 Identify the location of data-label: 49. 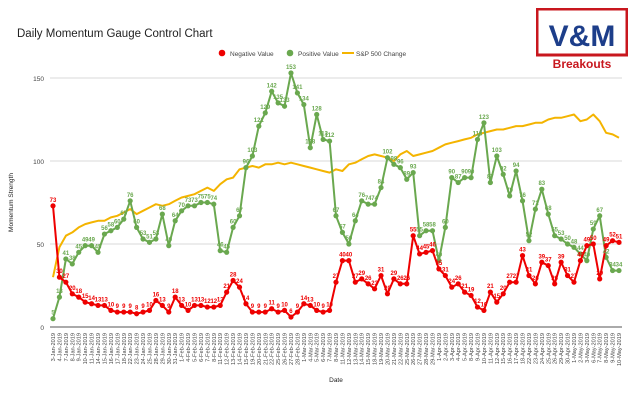
(586, 241).